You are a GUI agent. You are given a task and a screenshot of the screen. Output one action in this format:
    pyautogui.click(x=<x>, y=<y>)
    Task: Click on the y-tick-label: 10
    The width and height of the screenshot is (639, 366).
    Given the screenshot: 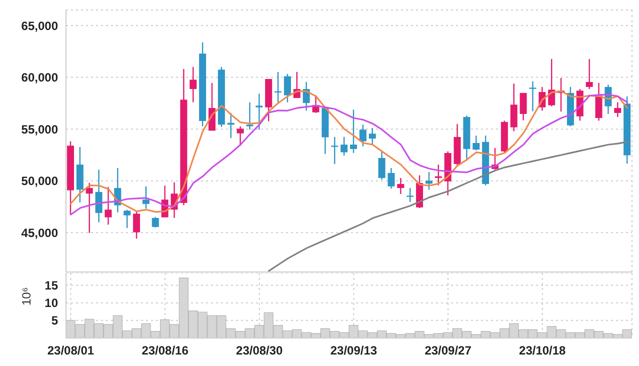 What is the action you would take?
    pyautogui.click(x=51, y=303)
    